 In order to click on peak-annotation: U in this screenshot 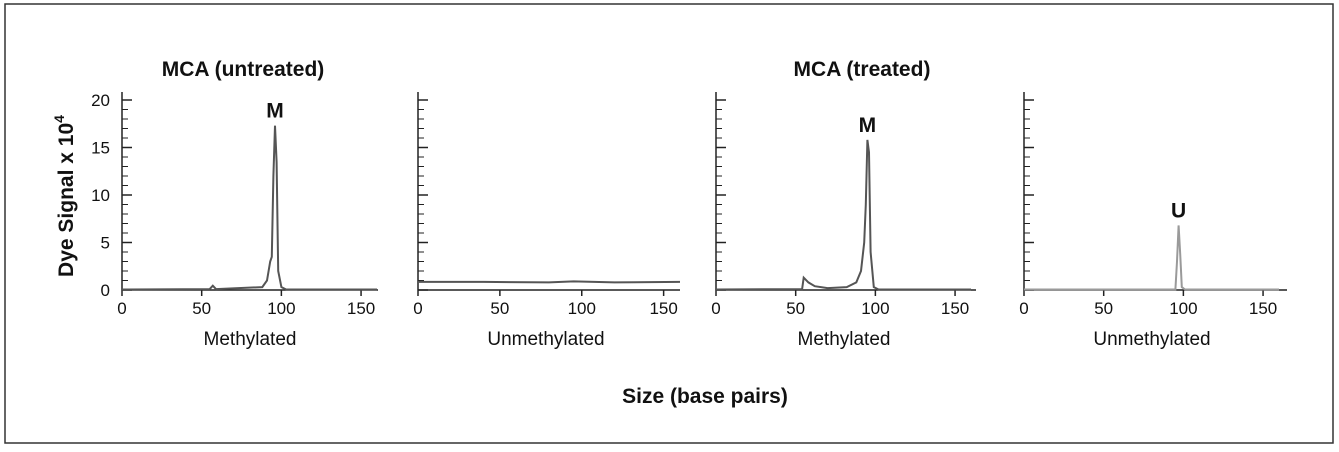, I will do `click(1178, 210)`.